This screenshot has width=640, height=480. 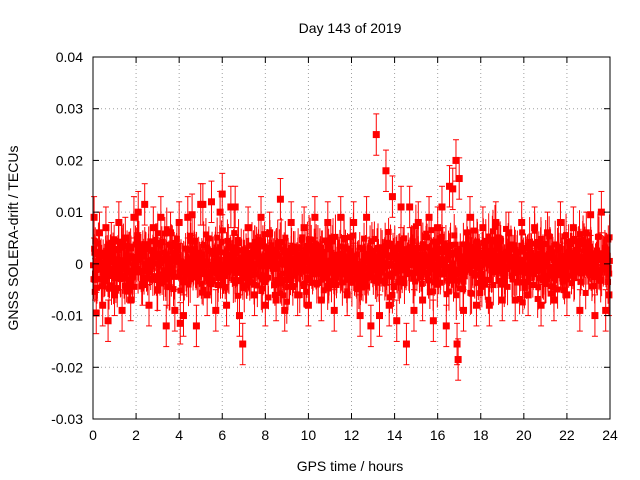 I want to click on x-tick-label: 0, so click(x=93, y=435).